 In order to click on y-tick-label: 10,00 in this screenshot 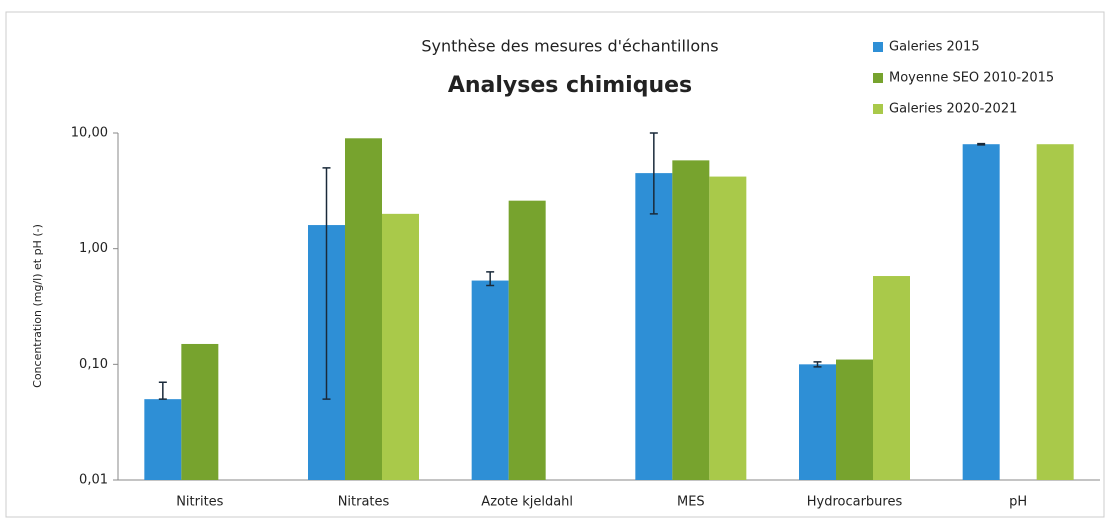, I will do `click(89, 133)`.